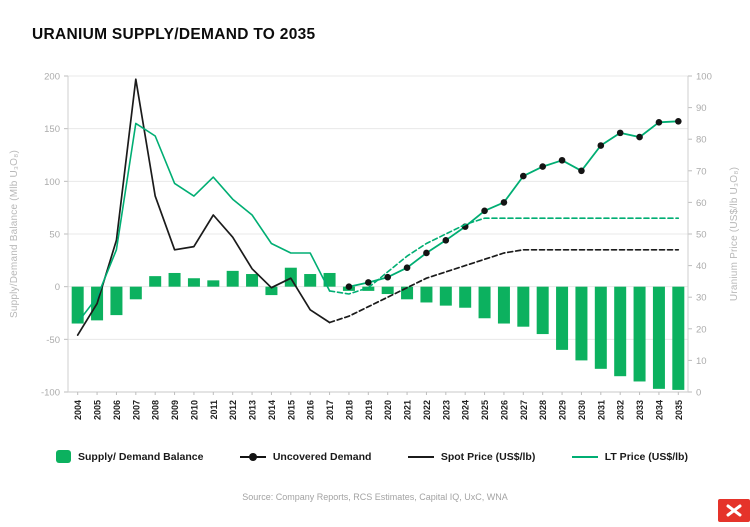 The image size is (750, 527). What do you see at coordinates (52, 77) in the screenshot?
I see `left-axis-tick-label: 200` at bounding box center [52, 77].